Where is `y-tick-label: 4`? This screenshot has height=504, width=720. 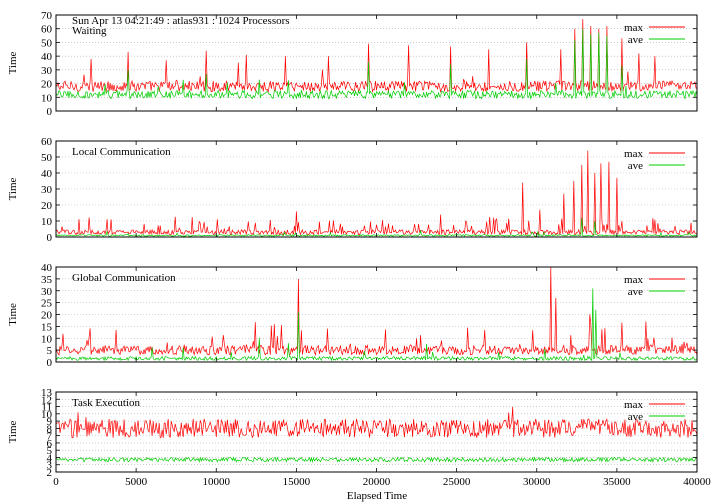
y-tick-label: 4 is located at coordinates (50, 458).